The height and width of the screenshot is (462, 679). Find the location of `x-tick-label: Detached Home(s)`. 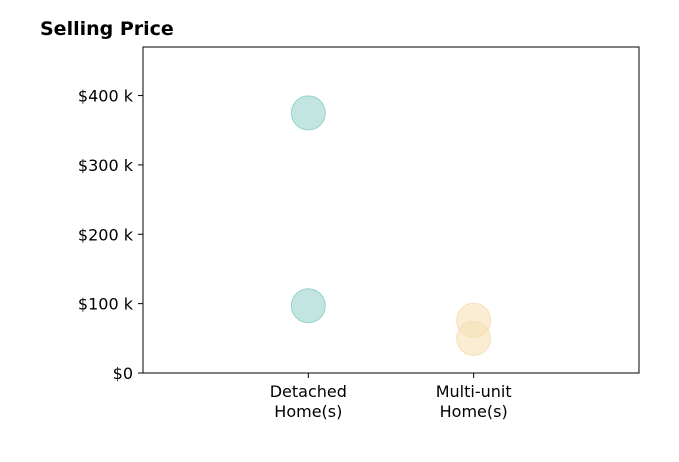

x-tick-label: Detached Home(s) is located at coordinates (308, 401).